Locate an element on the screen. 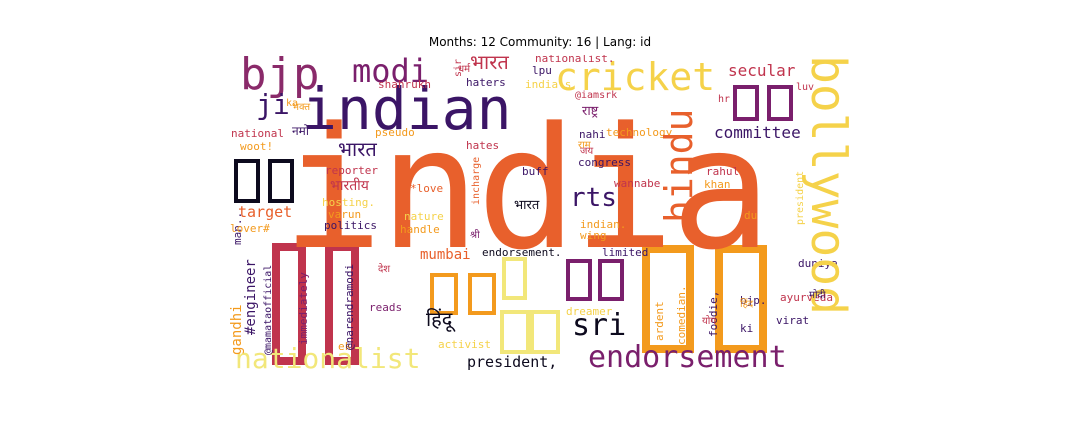 This screenshot has width=1080, height=432. cloud-title: Months: 12 Community: 16 | Lang: id is located at coordinates (540, 42).